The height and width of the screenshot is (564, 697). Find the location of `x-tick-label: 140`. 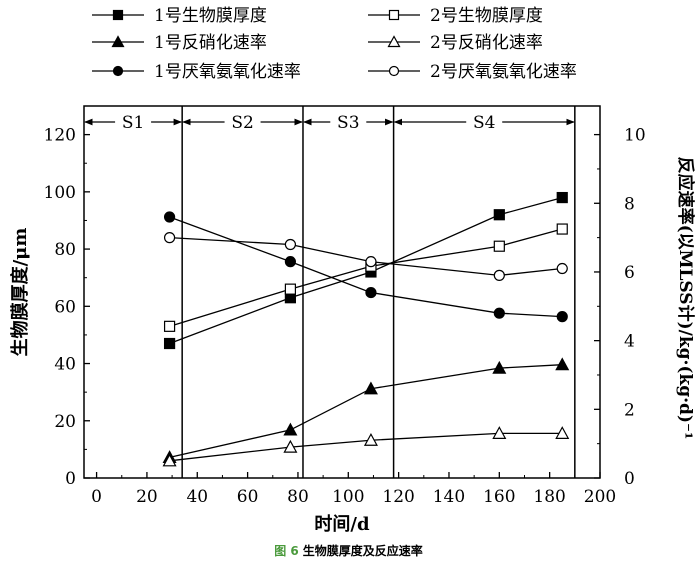

x-tick-label: 140 is located at coordinates (449, 497).